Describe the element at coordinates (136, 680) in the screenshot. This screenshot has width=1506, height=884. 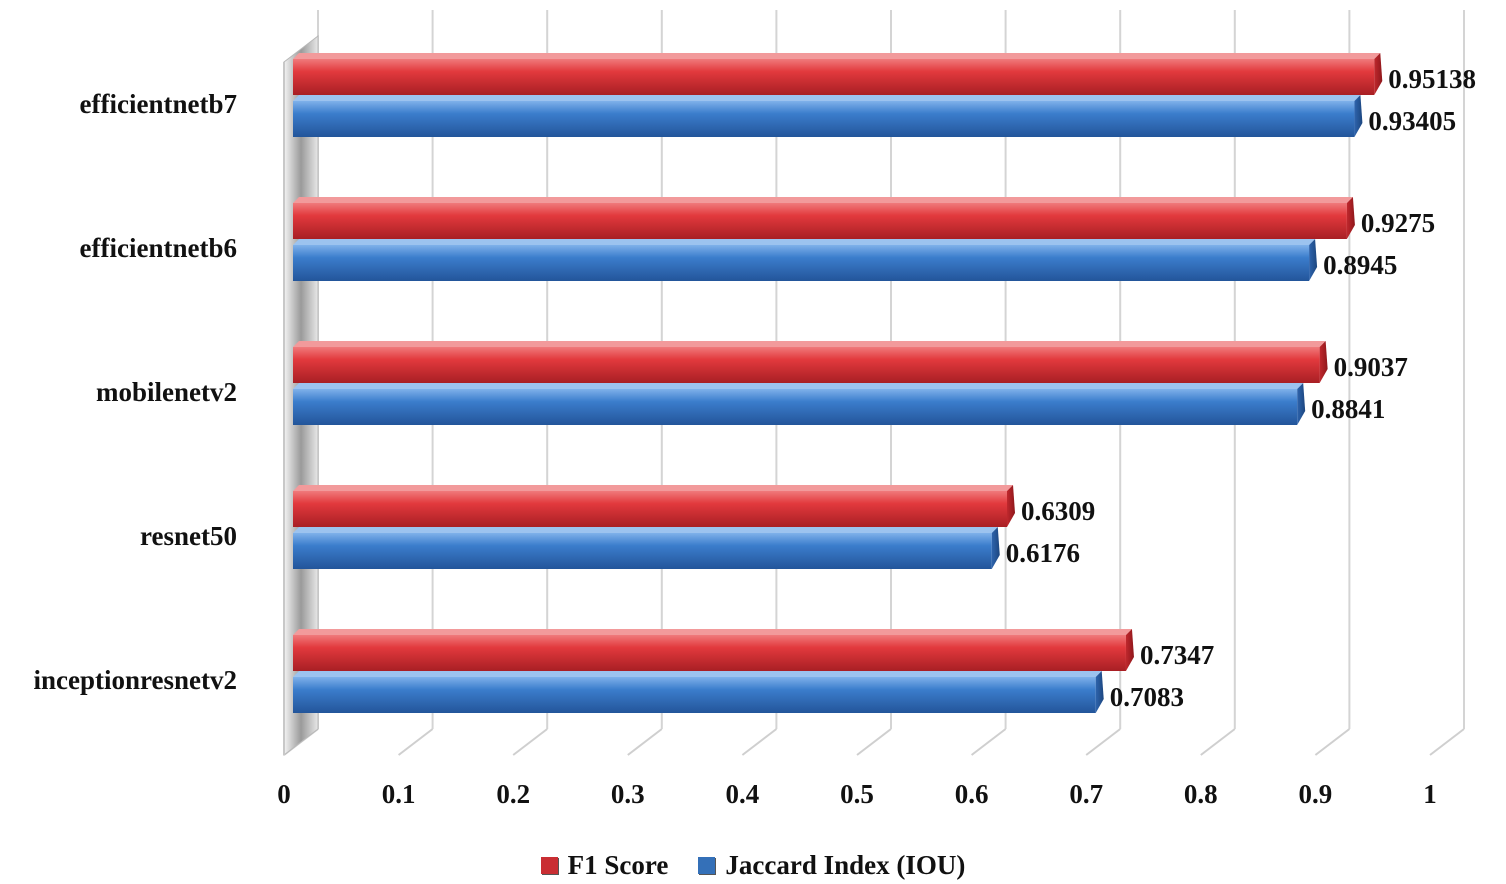
I see `category-label: inceptionresnetv2` at that location.